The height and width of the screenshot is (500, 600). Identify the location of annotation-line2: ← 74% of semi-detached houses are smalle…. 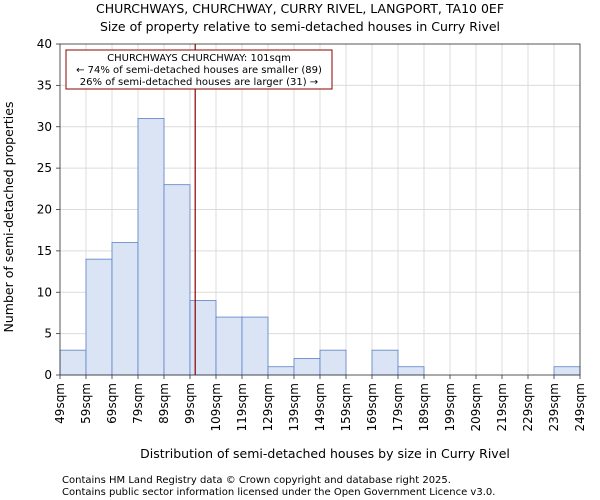
(199, 70).